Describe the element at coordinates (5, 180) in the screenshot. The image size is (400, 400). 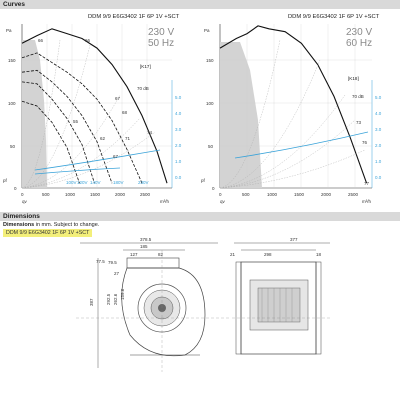
I see `left-pf-label: pf` at that location.